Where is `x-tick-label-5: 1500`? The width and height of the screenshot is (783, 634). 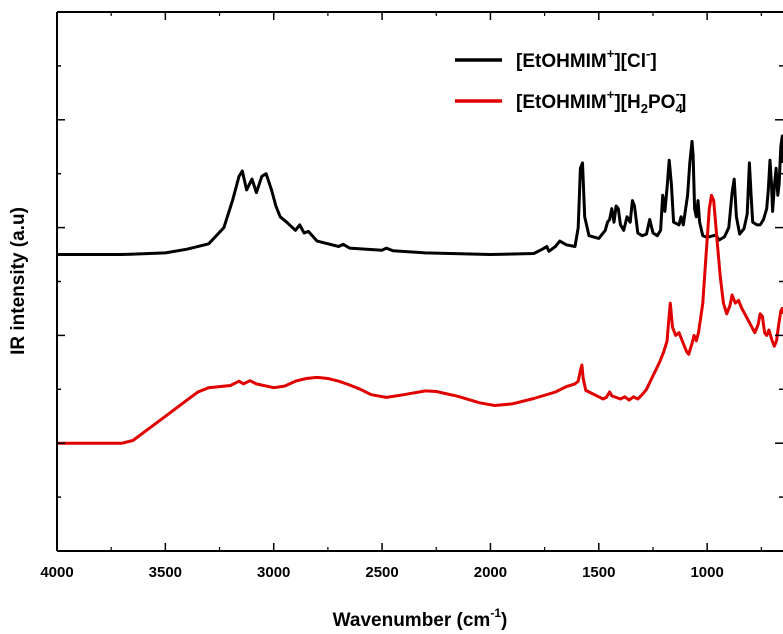
x-tick-label-5: 1500 is located at coordinates (598, 572).